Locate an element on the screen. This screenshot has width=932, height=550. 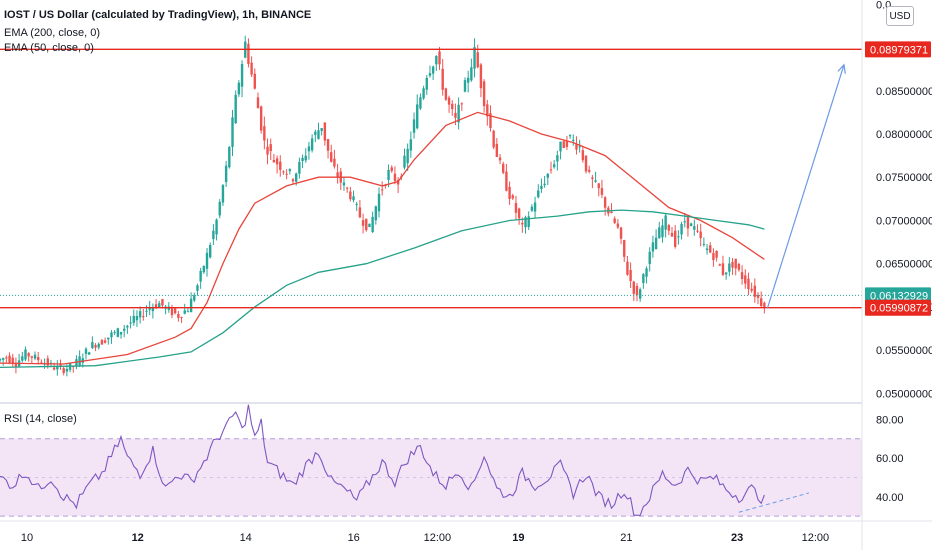
rsi-tick-label: 80.00 is located at coordinates (890, 420).